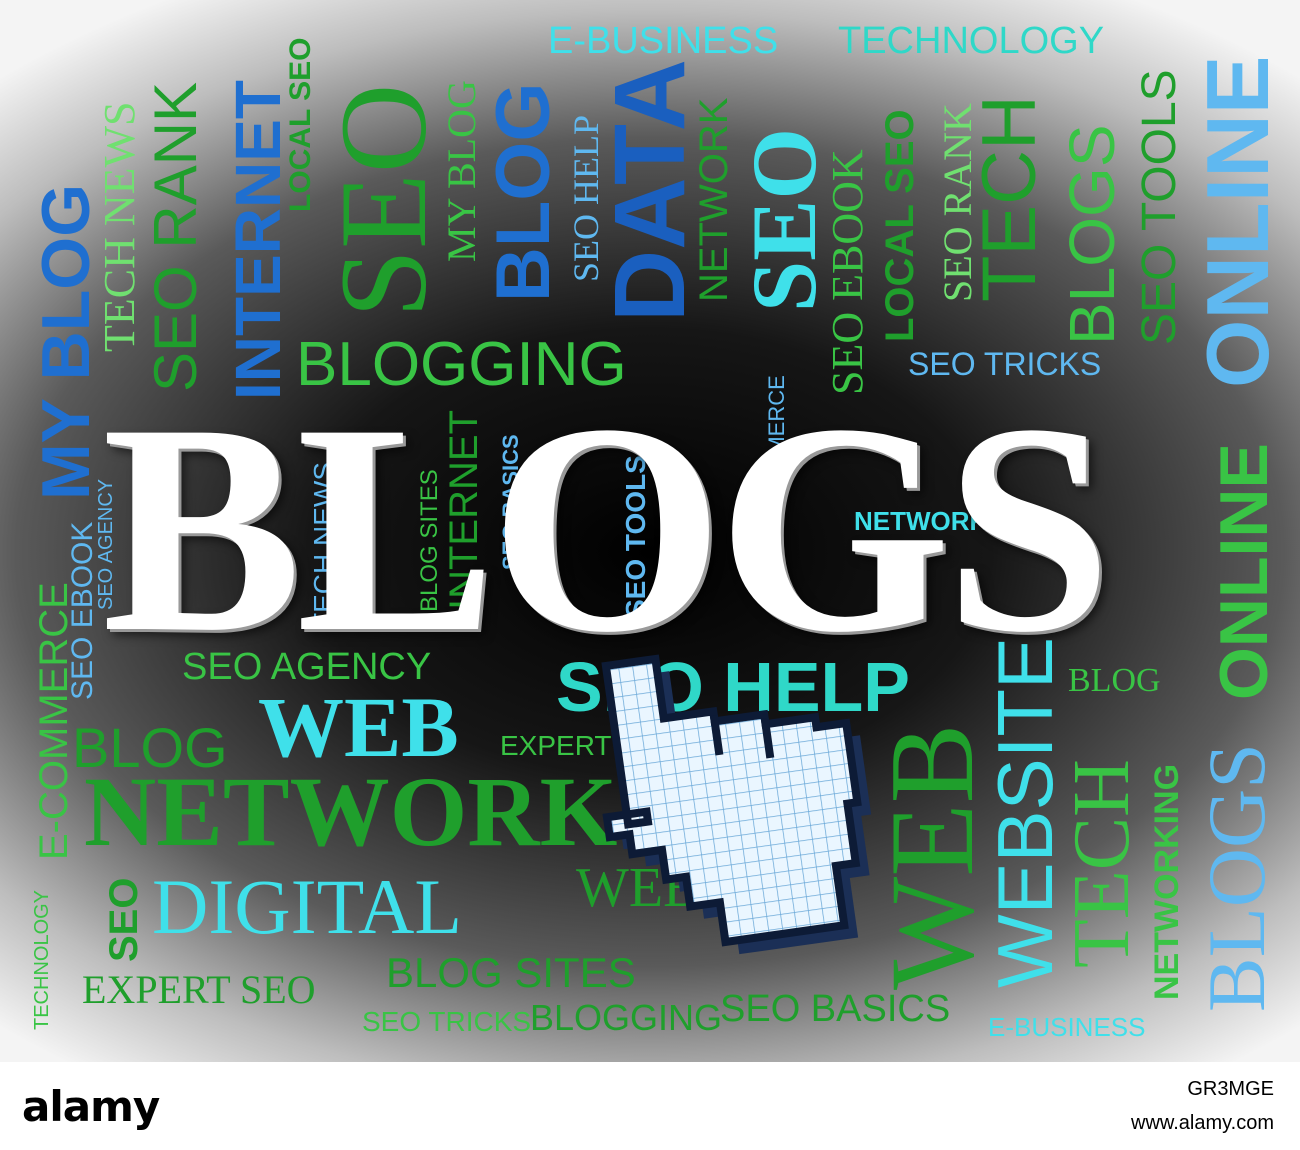  What do you see at coordinates (307, 667) in the screenshot?
I see `word-seo-agency-lower: SEO AGENCY` at bounding box center [307, 667].